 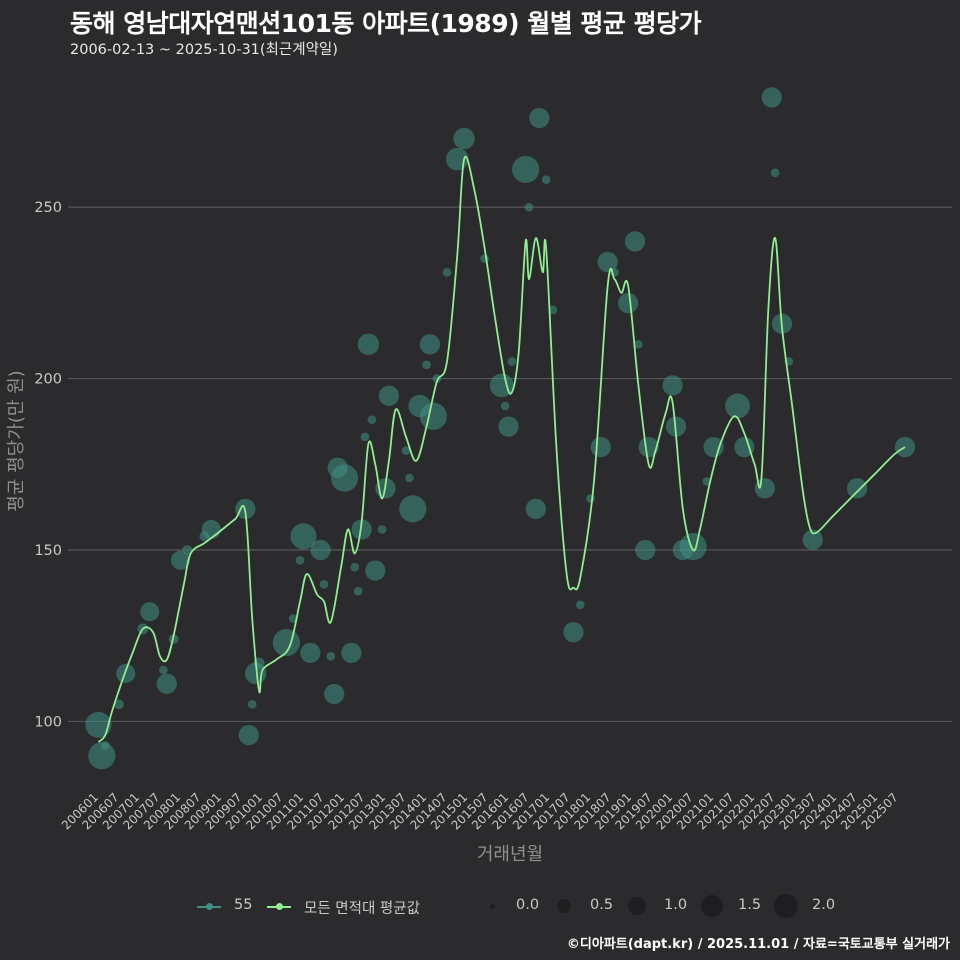 What do you see at coordinates (279, 906) in the screenshot?
I see `legend-dot-average` at bounding box center [279, 906].